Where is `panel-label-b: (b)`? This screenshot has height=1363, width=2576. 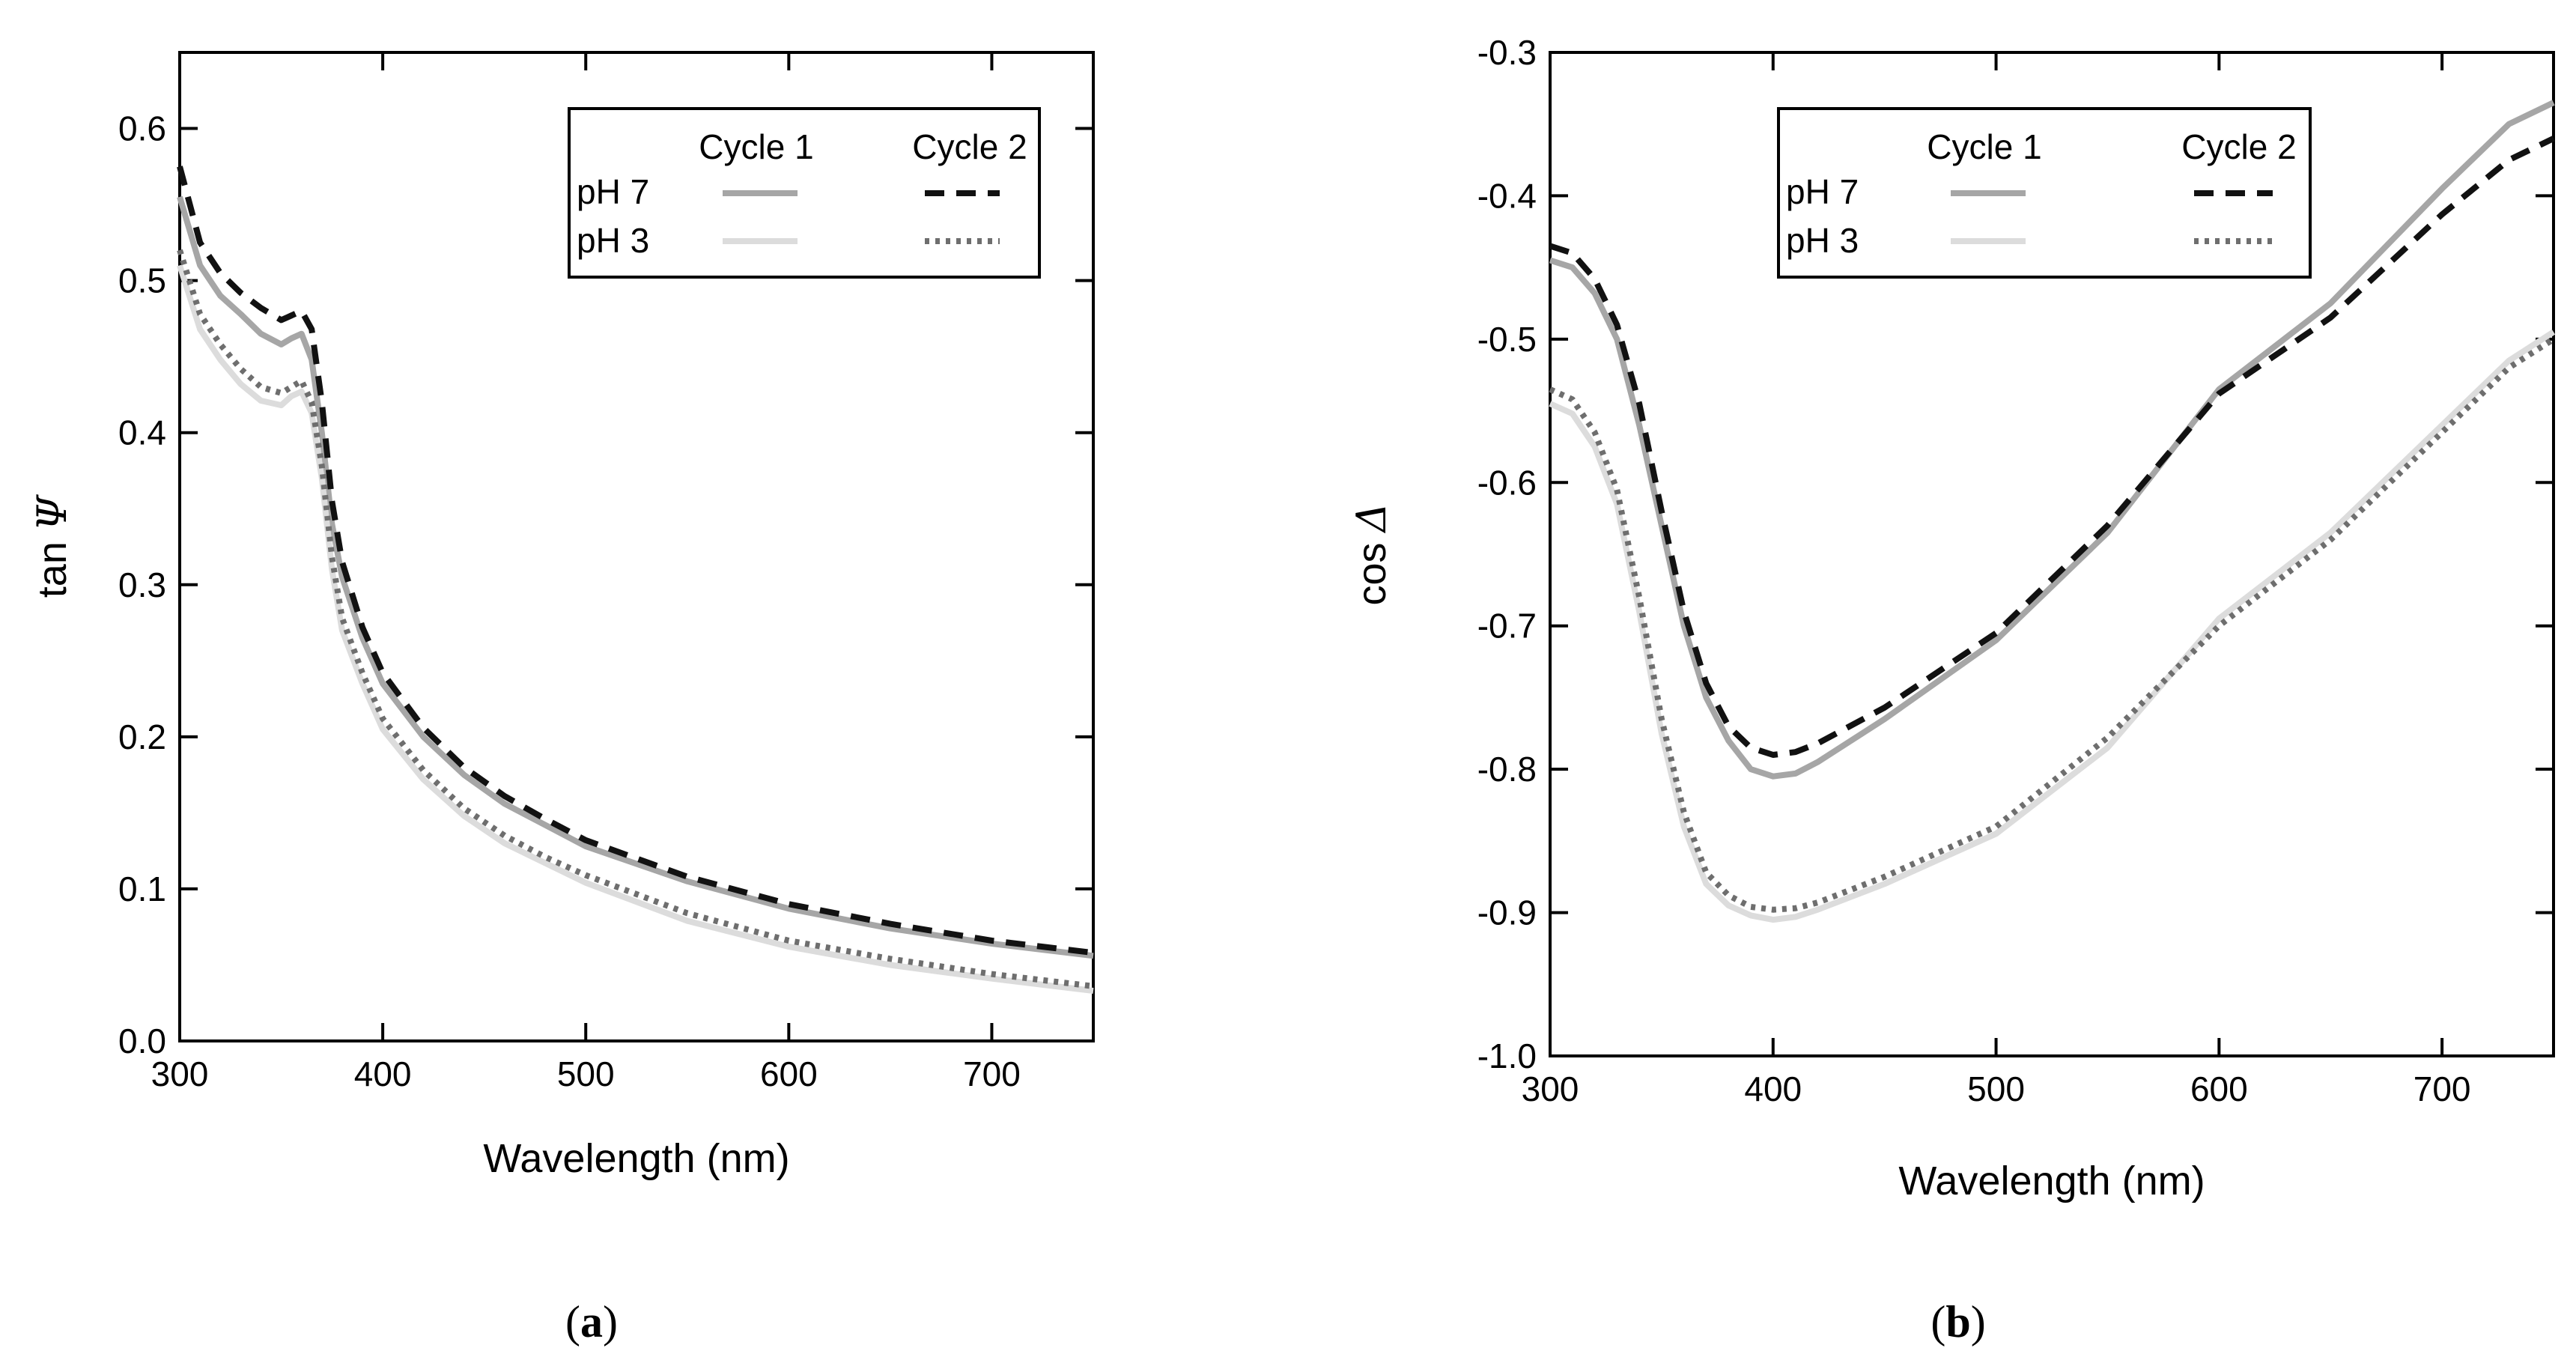
panel-label-b: (b) is located at coordinates (1958, 1322).